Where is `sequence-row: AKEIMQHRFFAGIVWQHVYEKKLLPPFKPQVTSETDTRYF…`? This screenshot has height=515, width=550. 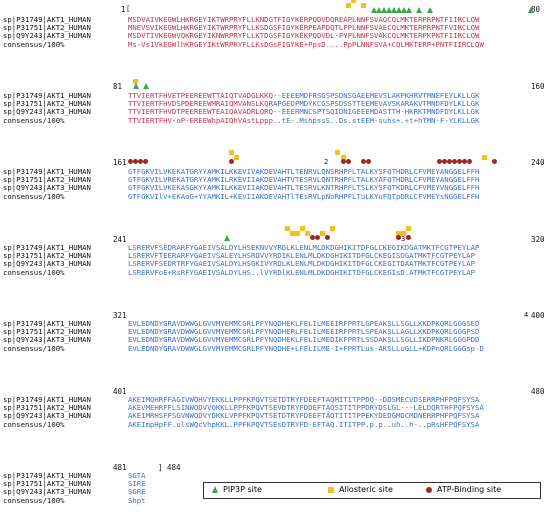
sequence-row: AKEIMQHRFFAGIVWQHVYEKKLLPPFKPQVTSETDTRYF… is located at coordinates (304, 399).